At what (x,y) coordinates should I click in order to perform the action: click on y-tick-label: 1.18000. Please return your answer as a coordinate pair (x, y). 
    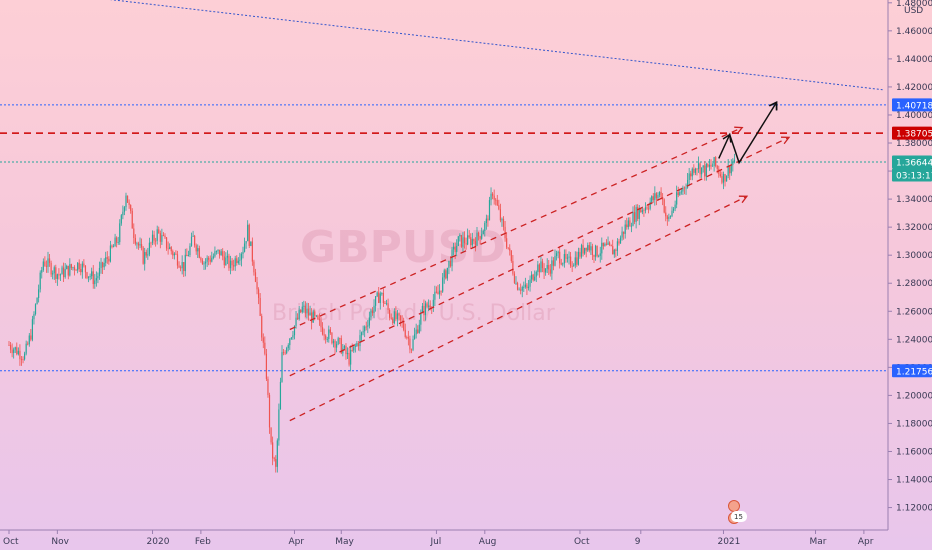
    Looking at the image, I should click on (914, 424).